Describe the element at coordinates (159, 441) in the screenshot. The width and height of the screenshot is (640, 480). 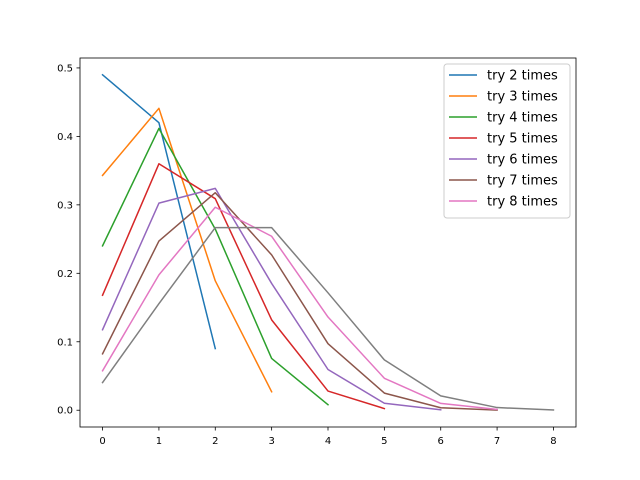
I see `x-tick-label: 1` at that location.